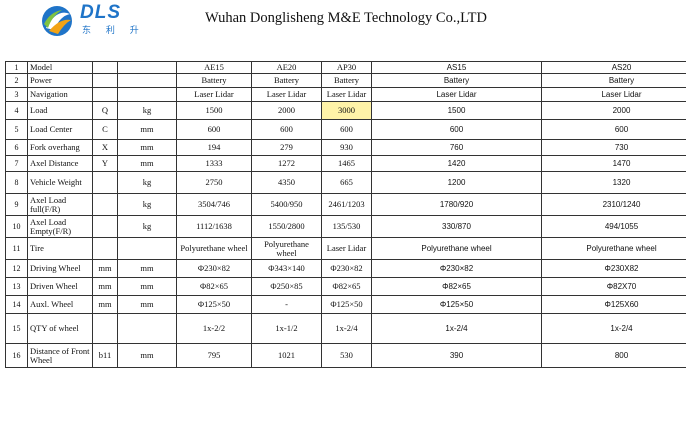 Image resolution: width=686 pixels, height=423 pixels. What do you see at coordinates (346, 80) in the screenshot?
I see `value-ap30: Battery` at bounding box center [346, 80].